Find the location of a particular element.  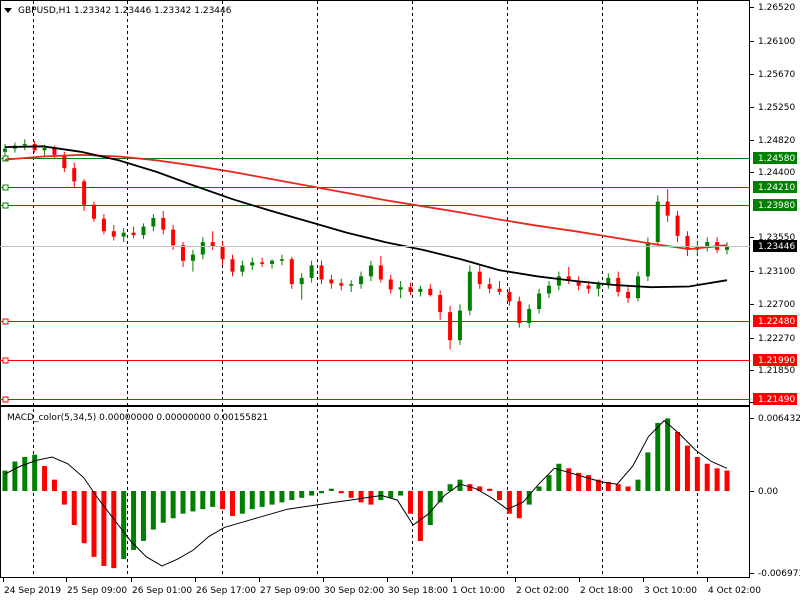

time-tick-label: 24 Sep 2019 is located at coordinates (32, 591).